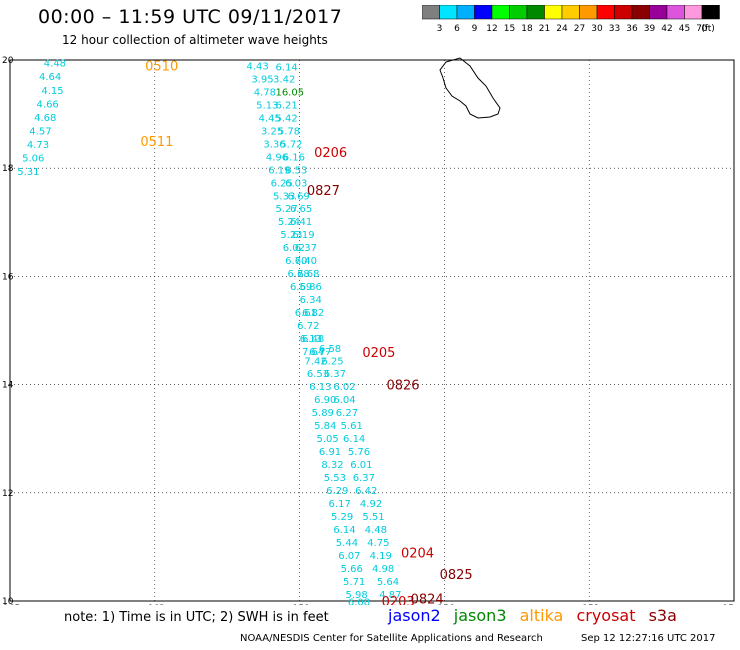 This screenshot has width=740, height=650. What do you see at coordinates (414, 615) in the screenshot?
I see `legend-jason2: jason2` at bounding box center [414, 615].